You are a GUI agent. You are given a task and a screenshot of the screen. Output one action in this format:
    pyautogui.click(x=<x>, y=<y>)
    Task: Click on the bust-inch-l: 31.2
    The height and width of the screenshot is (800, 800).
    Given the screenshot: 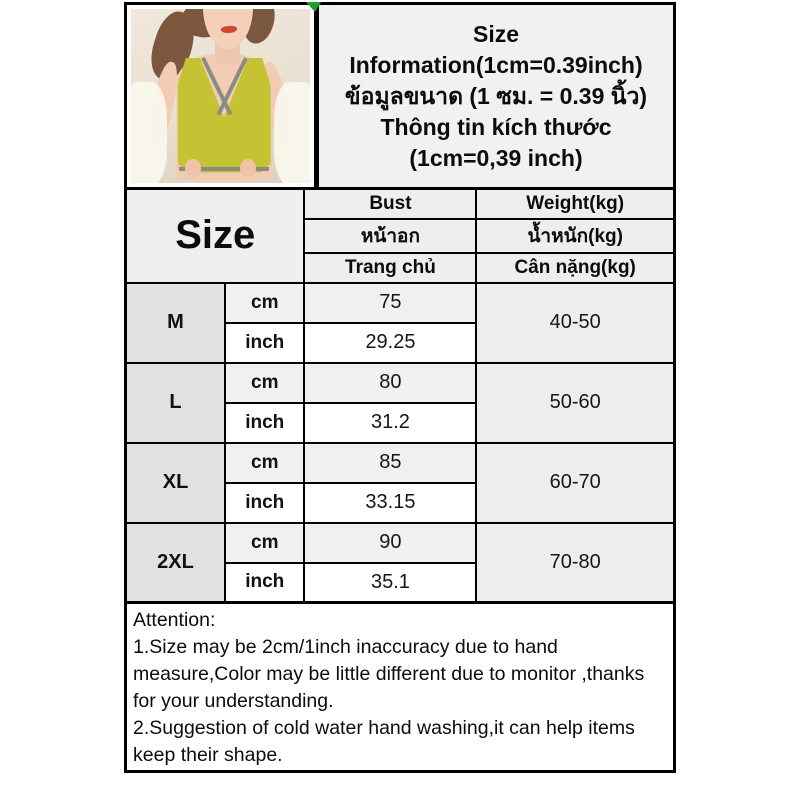 What is the action you would take?
    pyautogui.click(x=390, y=422)
    